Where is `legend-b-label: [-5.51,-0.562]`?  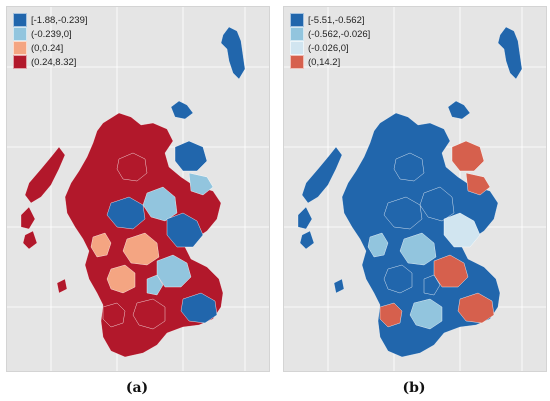
legend-b-label: [-5.51,-0.562] is located at coordinates (336, 20).